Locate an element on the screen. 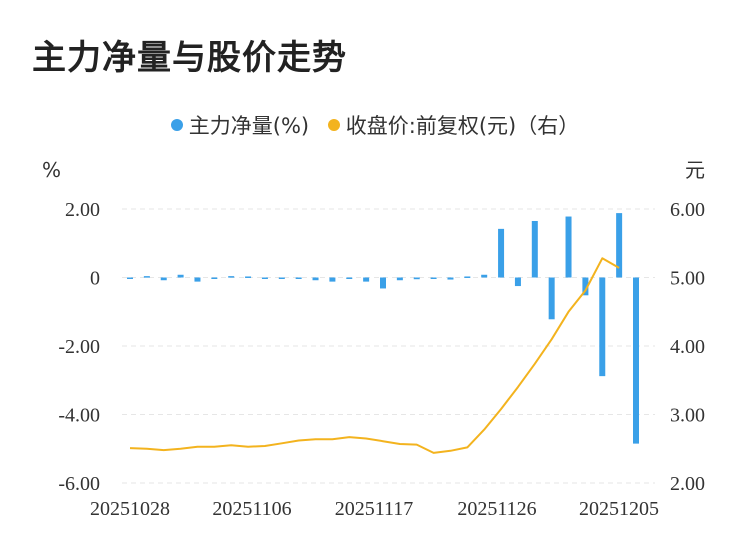 This screenshot has height=558, width=750. x-axis: 20251028 20251106 20251117 20251126 20251205 is located at coordinates (374, 509).